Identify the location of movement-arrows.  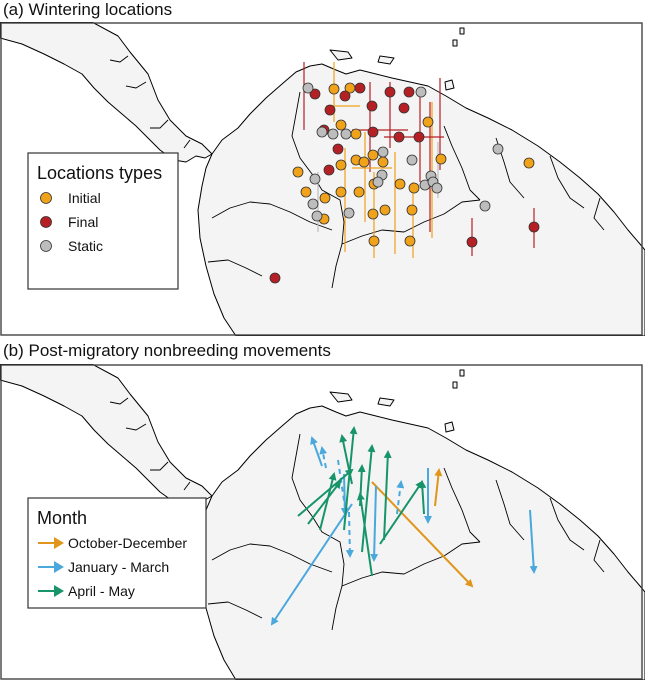
(404, 526).